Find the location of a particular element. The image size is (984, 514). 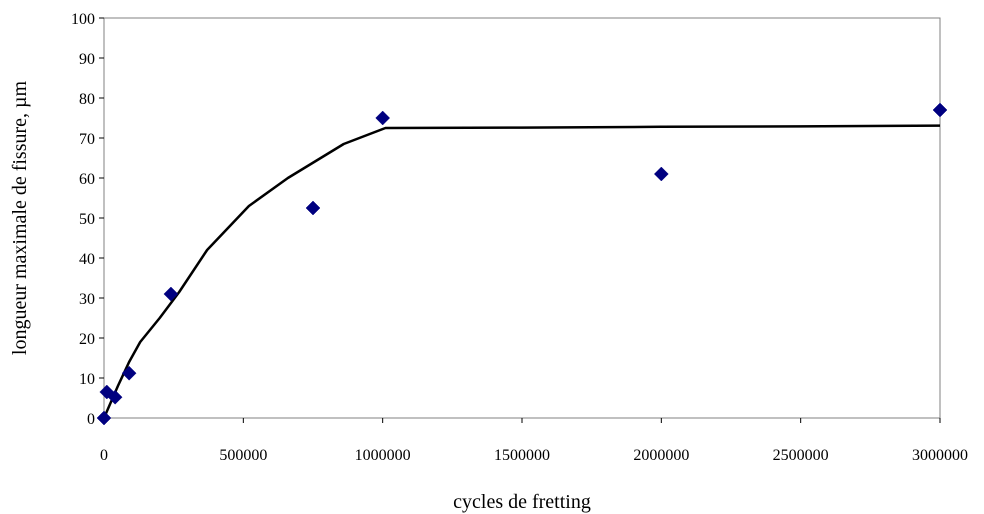

x-tick-label: 500000 is located at coordinates (243, 455).